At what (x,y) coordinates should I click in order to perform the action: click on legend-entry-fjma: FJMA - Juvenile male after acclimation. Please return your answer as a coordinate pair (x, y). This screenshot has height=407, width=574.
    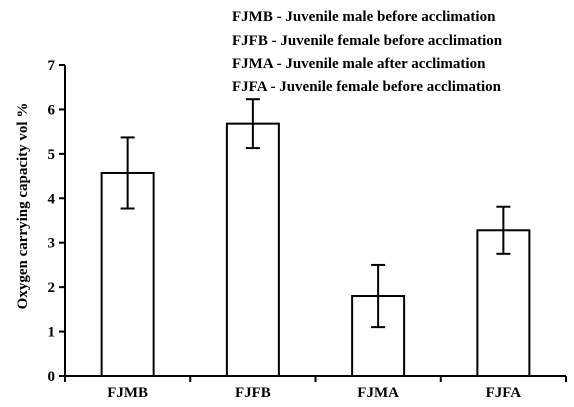
    Looking at the image, I should click on (359, 64).